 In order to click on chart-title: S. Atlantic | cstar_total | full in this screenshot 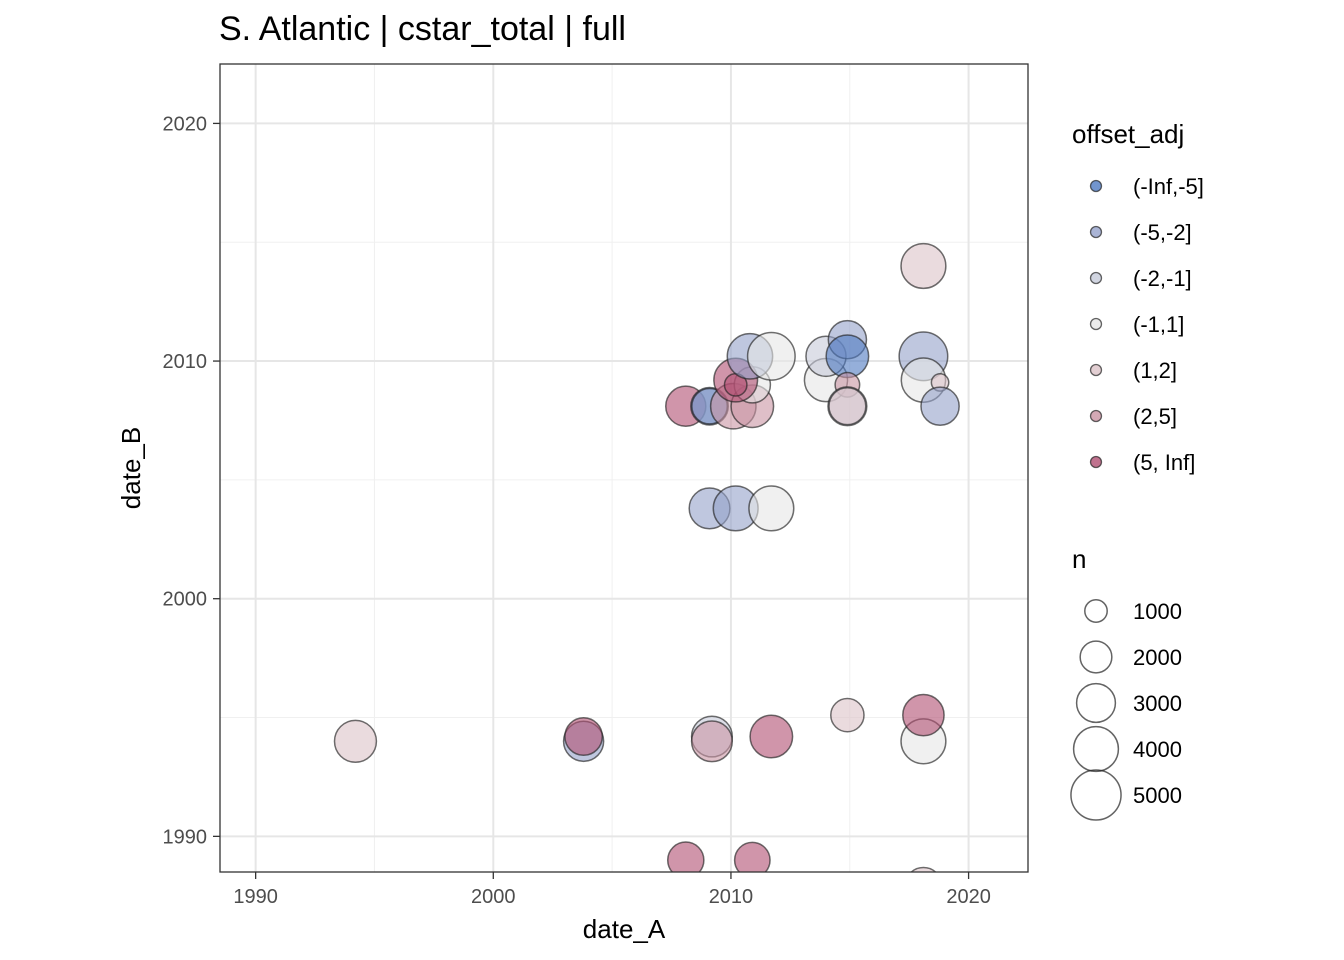, I will do `click(422, 29)`.